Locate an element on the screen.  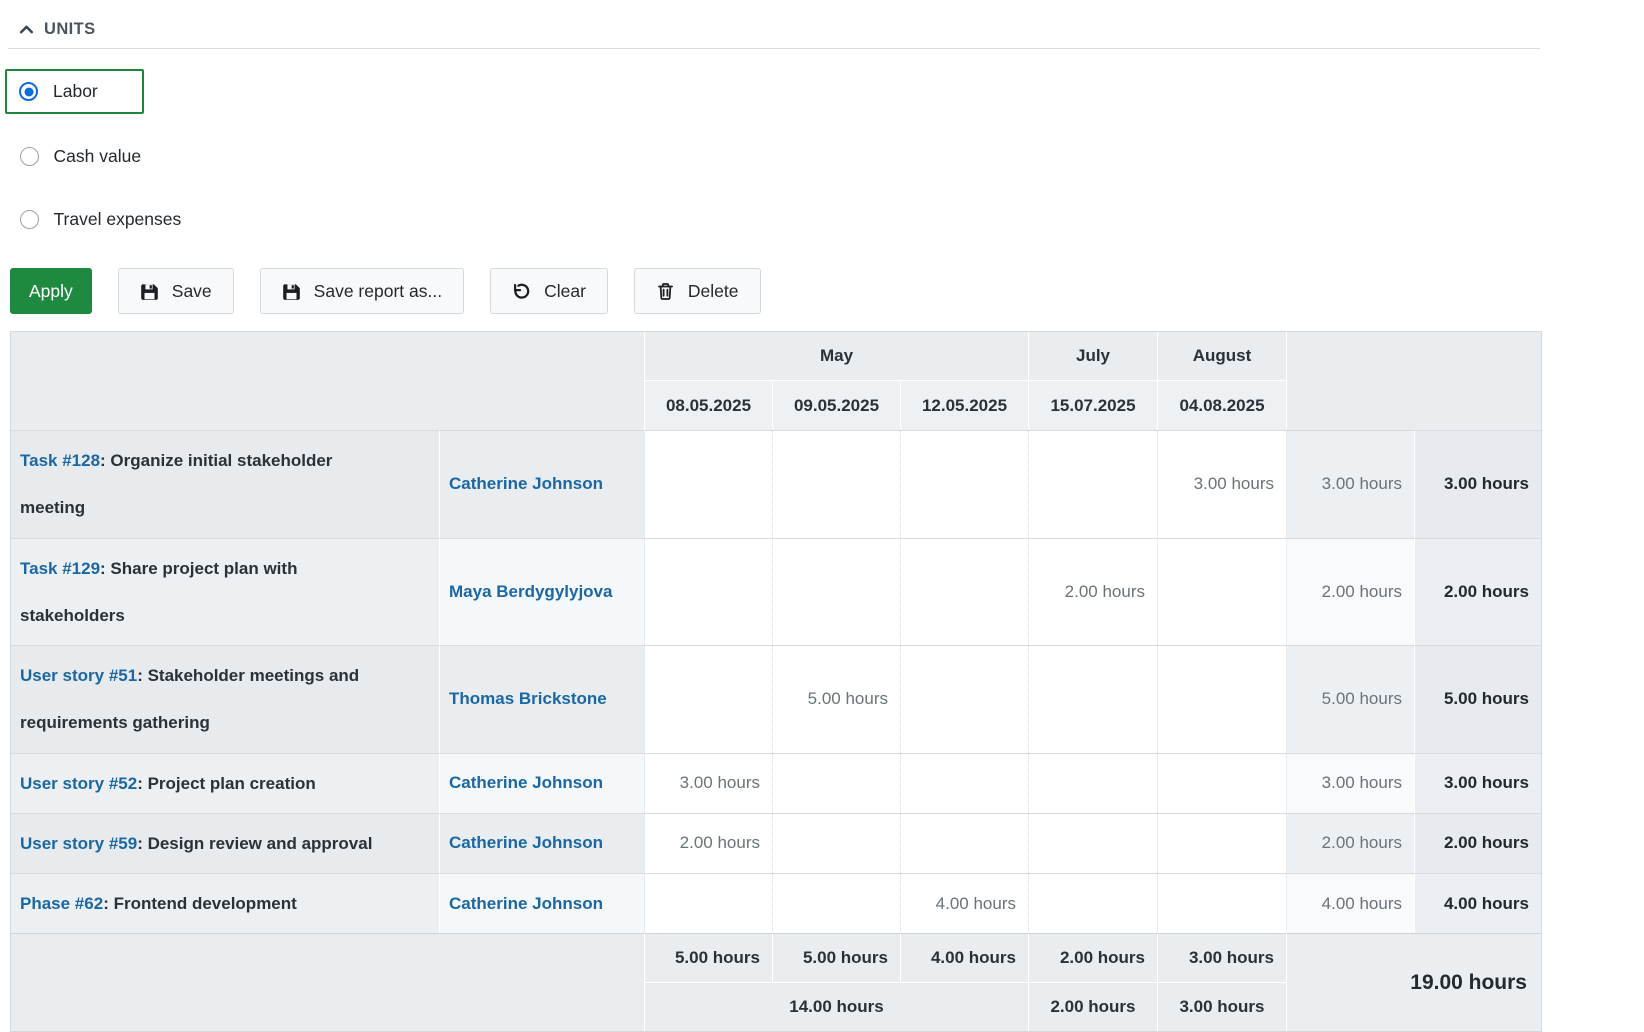
save-button: Save is located at coordinates (175, 291).